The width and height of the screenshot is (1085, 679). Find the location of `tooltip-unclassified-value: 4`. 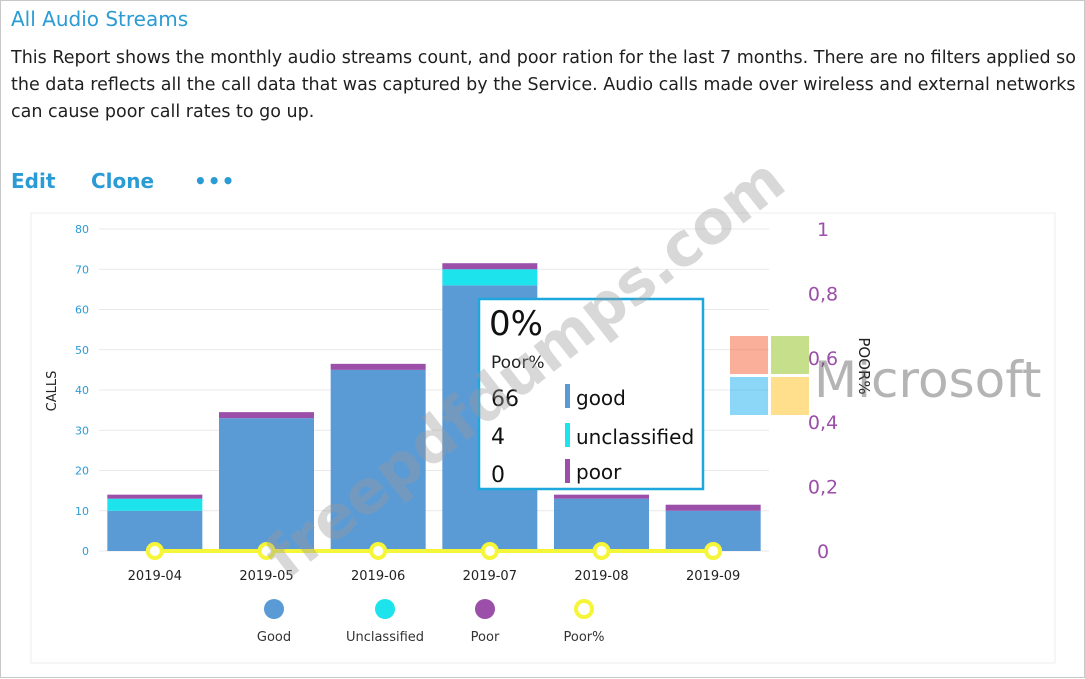

tooltip-unclassified-value: 4 is located at coordinates (498, 437).